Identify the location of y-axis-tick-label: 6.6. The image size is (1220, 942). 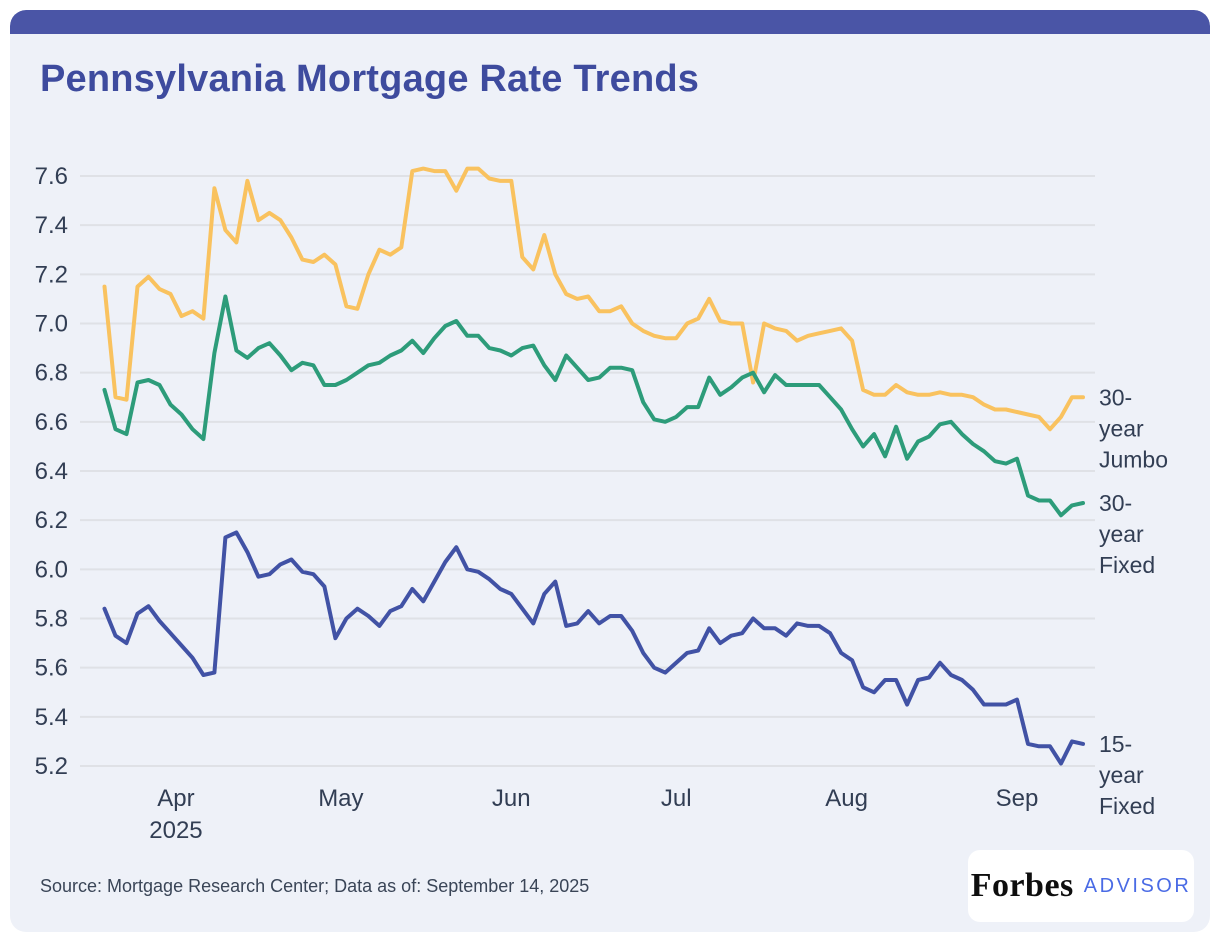
(51, 422).